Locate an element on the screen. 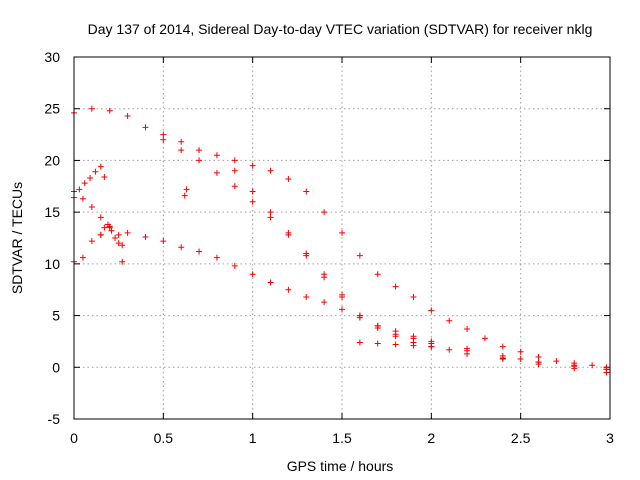  y-tick-label: 5 is located at coordinates (56, 316).